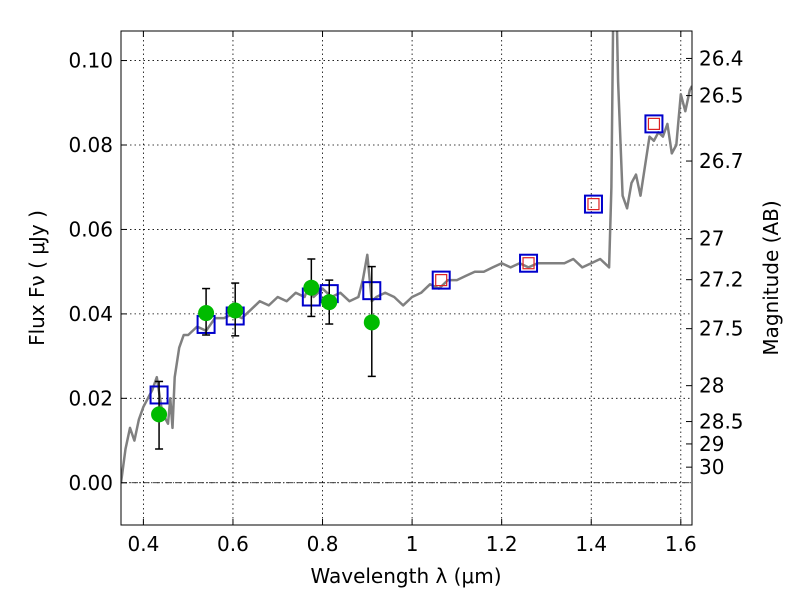 This screenshot has width=800, height=600. Describe the element at coordinates (90, 229) in the screenshot. I see `y-tick-label: 0.06` at that location.